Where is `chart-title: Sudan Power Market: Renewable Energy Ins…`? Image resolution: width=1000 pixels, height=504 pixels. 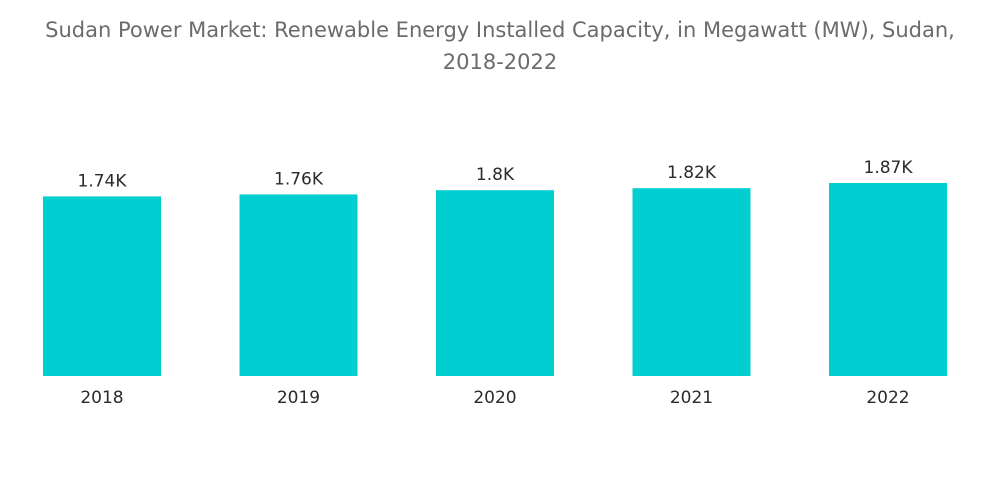 chart-title: Sudan Power Market: Renewable Energy Ins… is located at coordinates (500, 46).